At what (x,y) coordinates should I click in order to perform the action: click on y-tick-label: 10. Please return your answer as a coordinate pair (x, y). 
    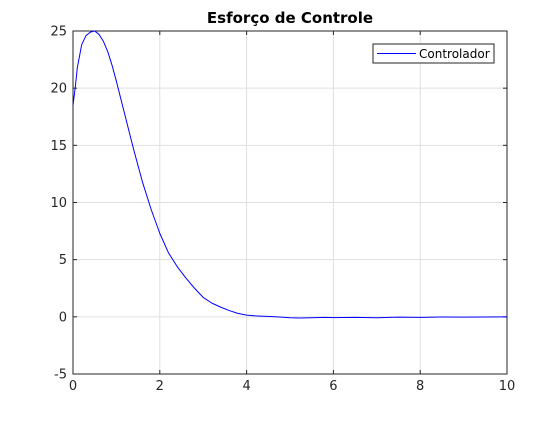
    Looking at the image, I should click on (58, 203).